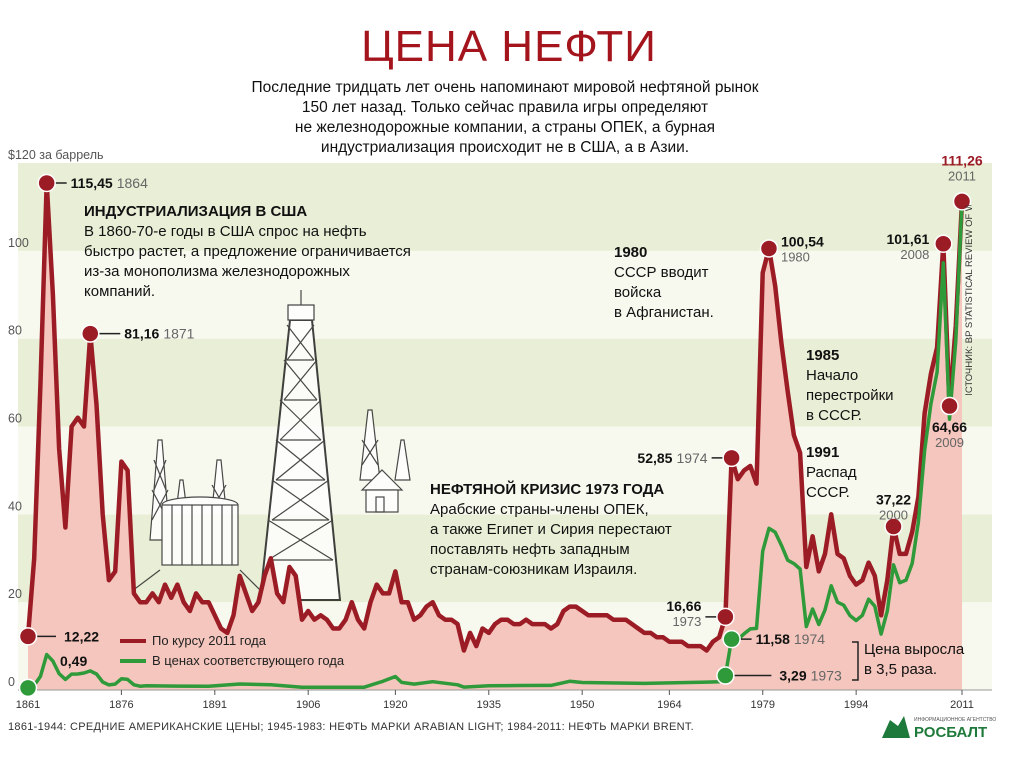 The width and height of the screenshot is (1018, 764). What do you see at coordinates (56, 418) in the screenshot?
I see `y-axis-labels: 0 20 40 60 80 100 $120 за баррель` at bounding box center [56, 418].